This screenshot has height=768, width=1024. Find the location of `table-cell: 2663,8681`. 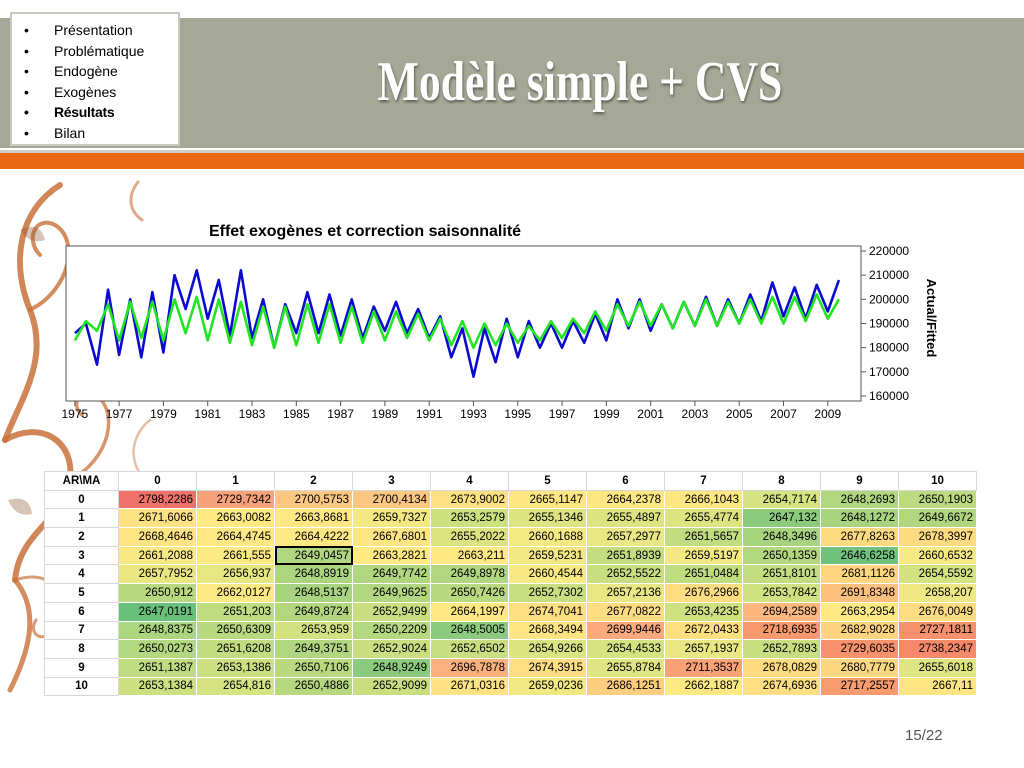

table-cell: 2663,8681 is located at coordinates (313, 518).